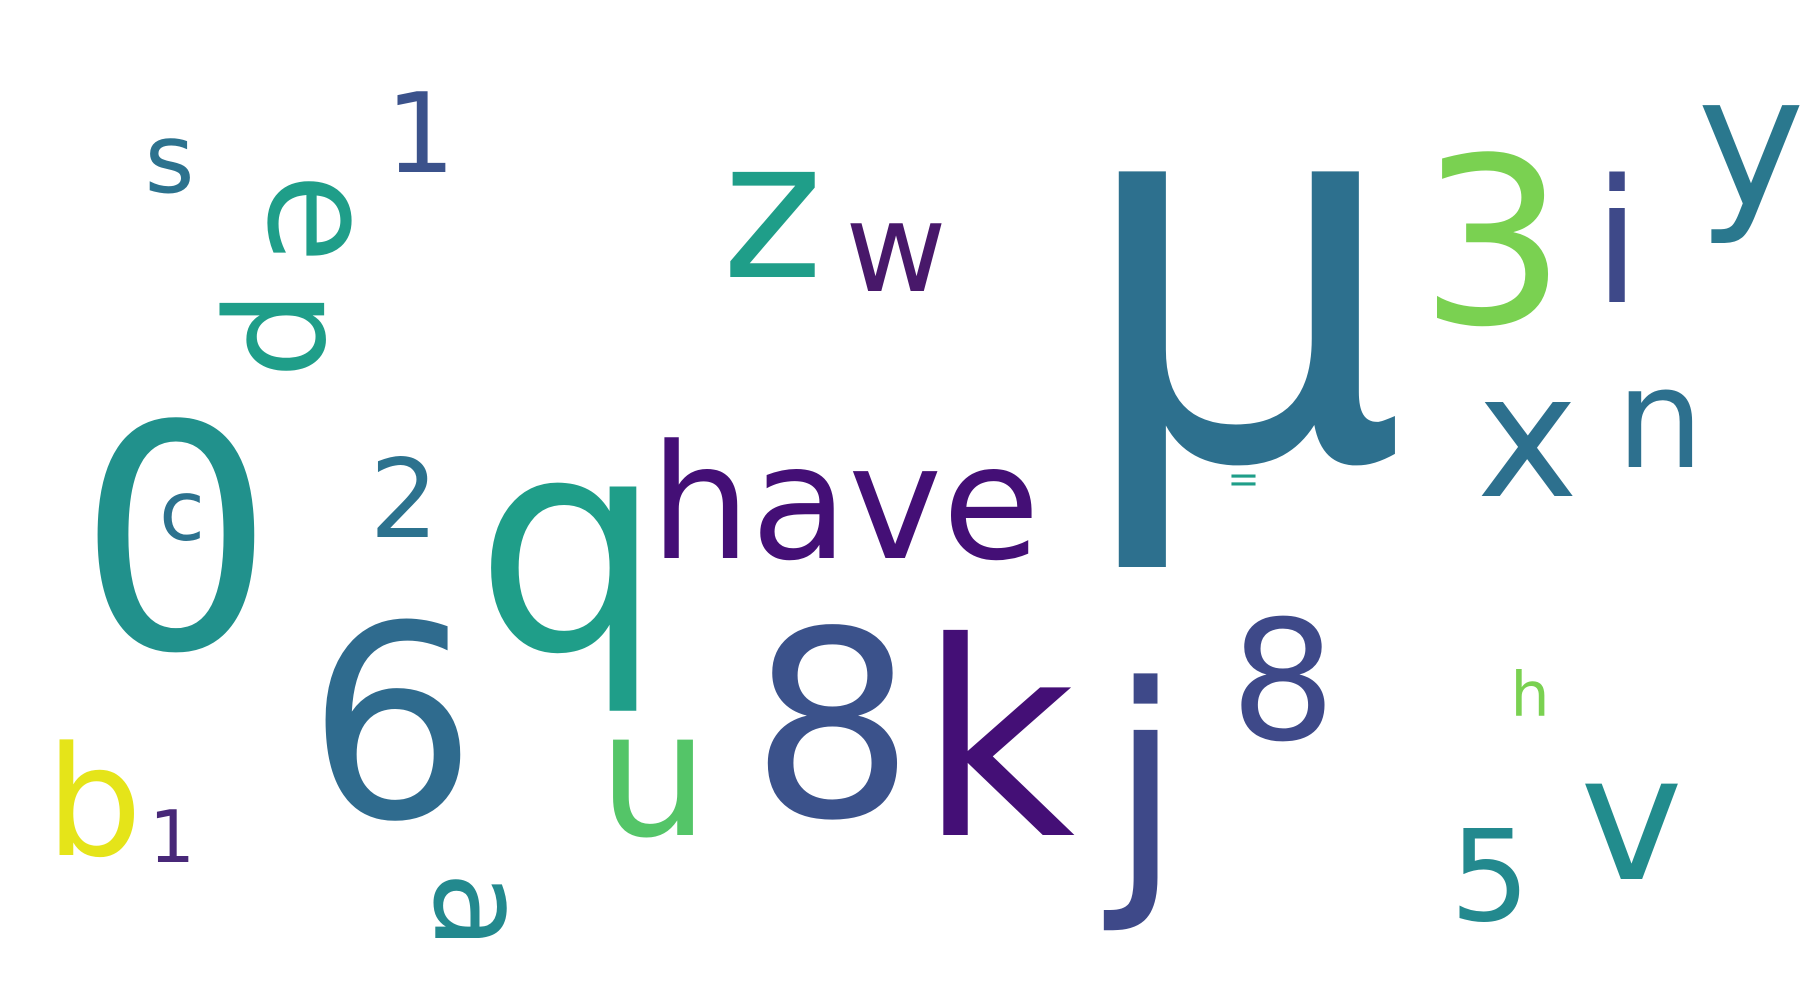 This screenshot has width=1800, height=1000. I want to click on word-a: a, so click(478, 911).